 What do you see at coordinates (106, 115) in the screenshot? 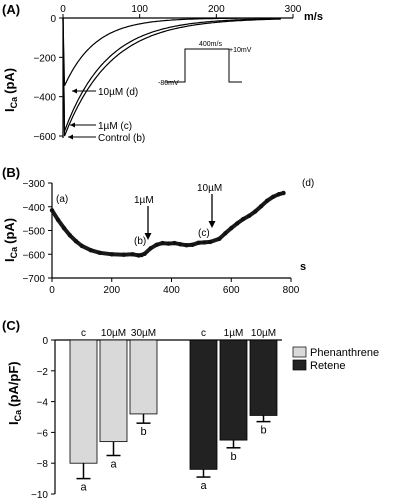
I see `panel-a-annotations: 10µM (d) 1µM (c) Control (b)` at bounding box center [106, 115].